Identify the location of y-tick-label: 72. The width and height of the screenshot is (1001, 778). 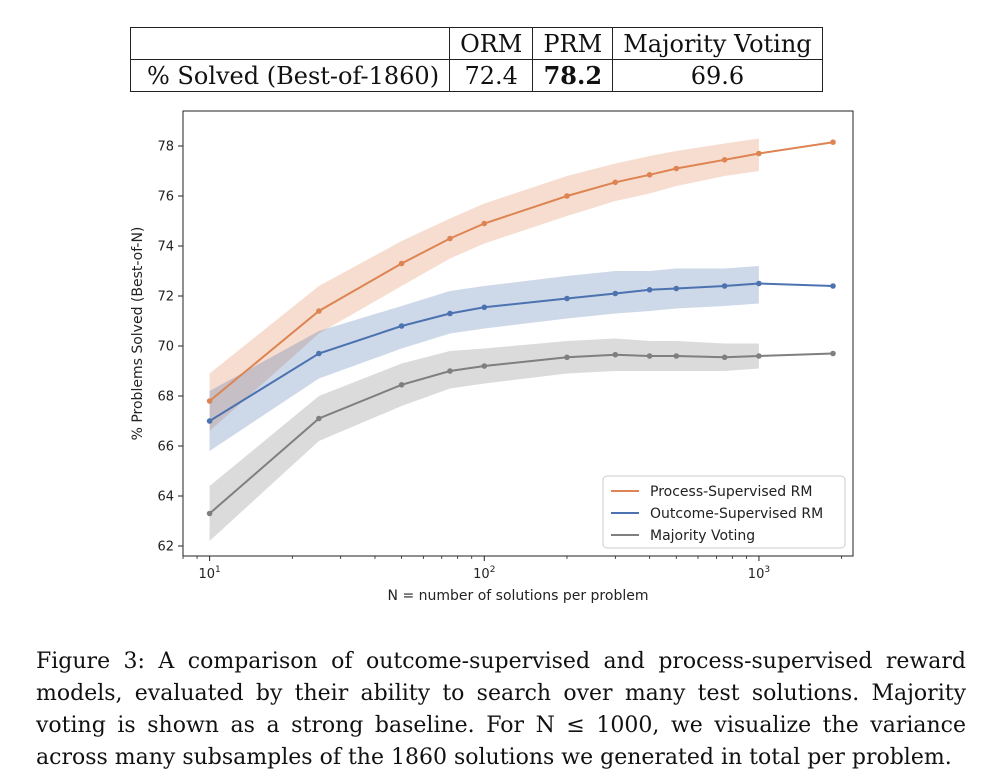
(165, 297).